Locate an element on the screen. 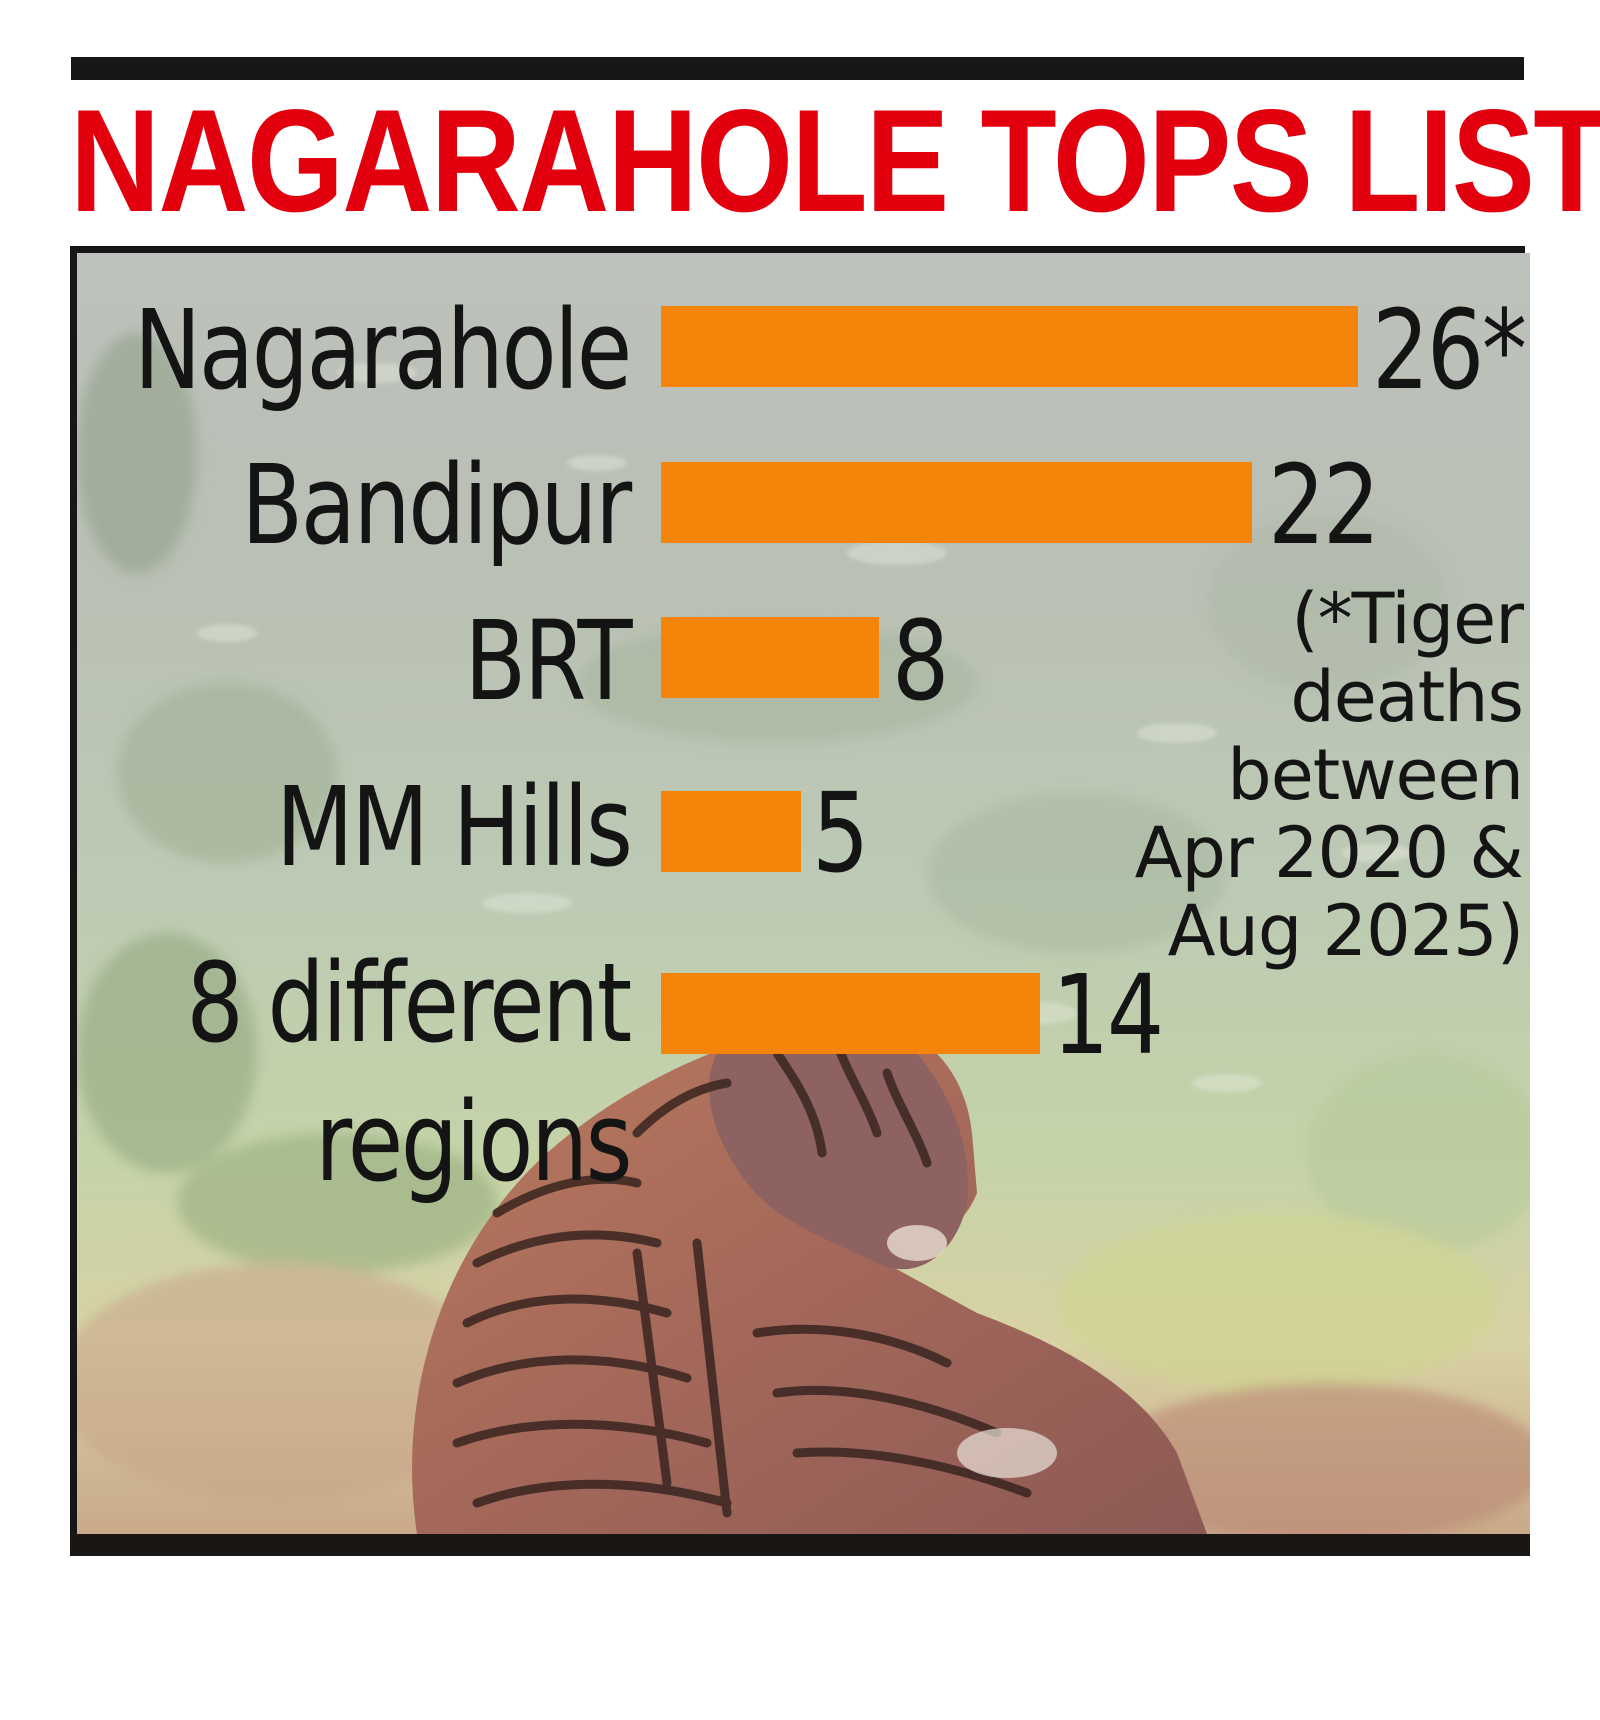  value-label-brt: 8 is located at coordinates (920, 661).